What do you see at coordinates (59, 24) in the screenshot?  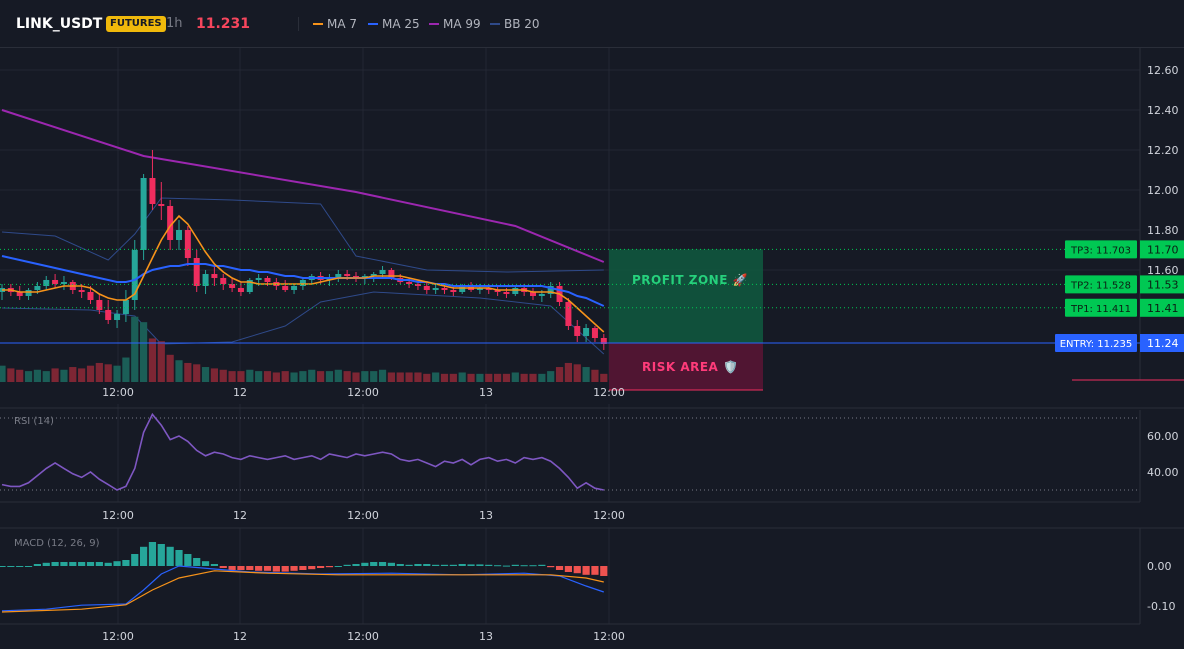 I see `symbol-name: LINK_USDT` at bounding box center [59, 24].